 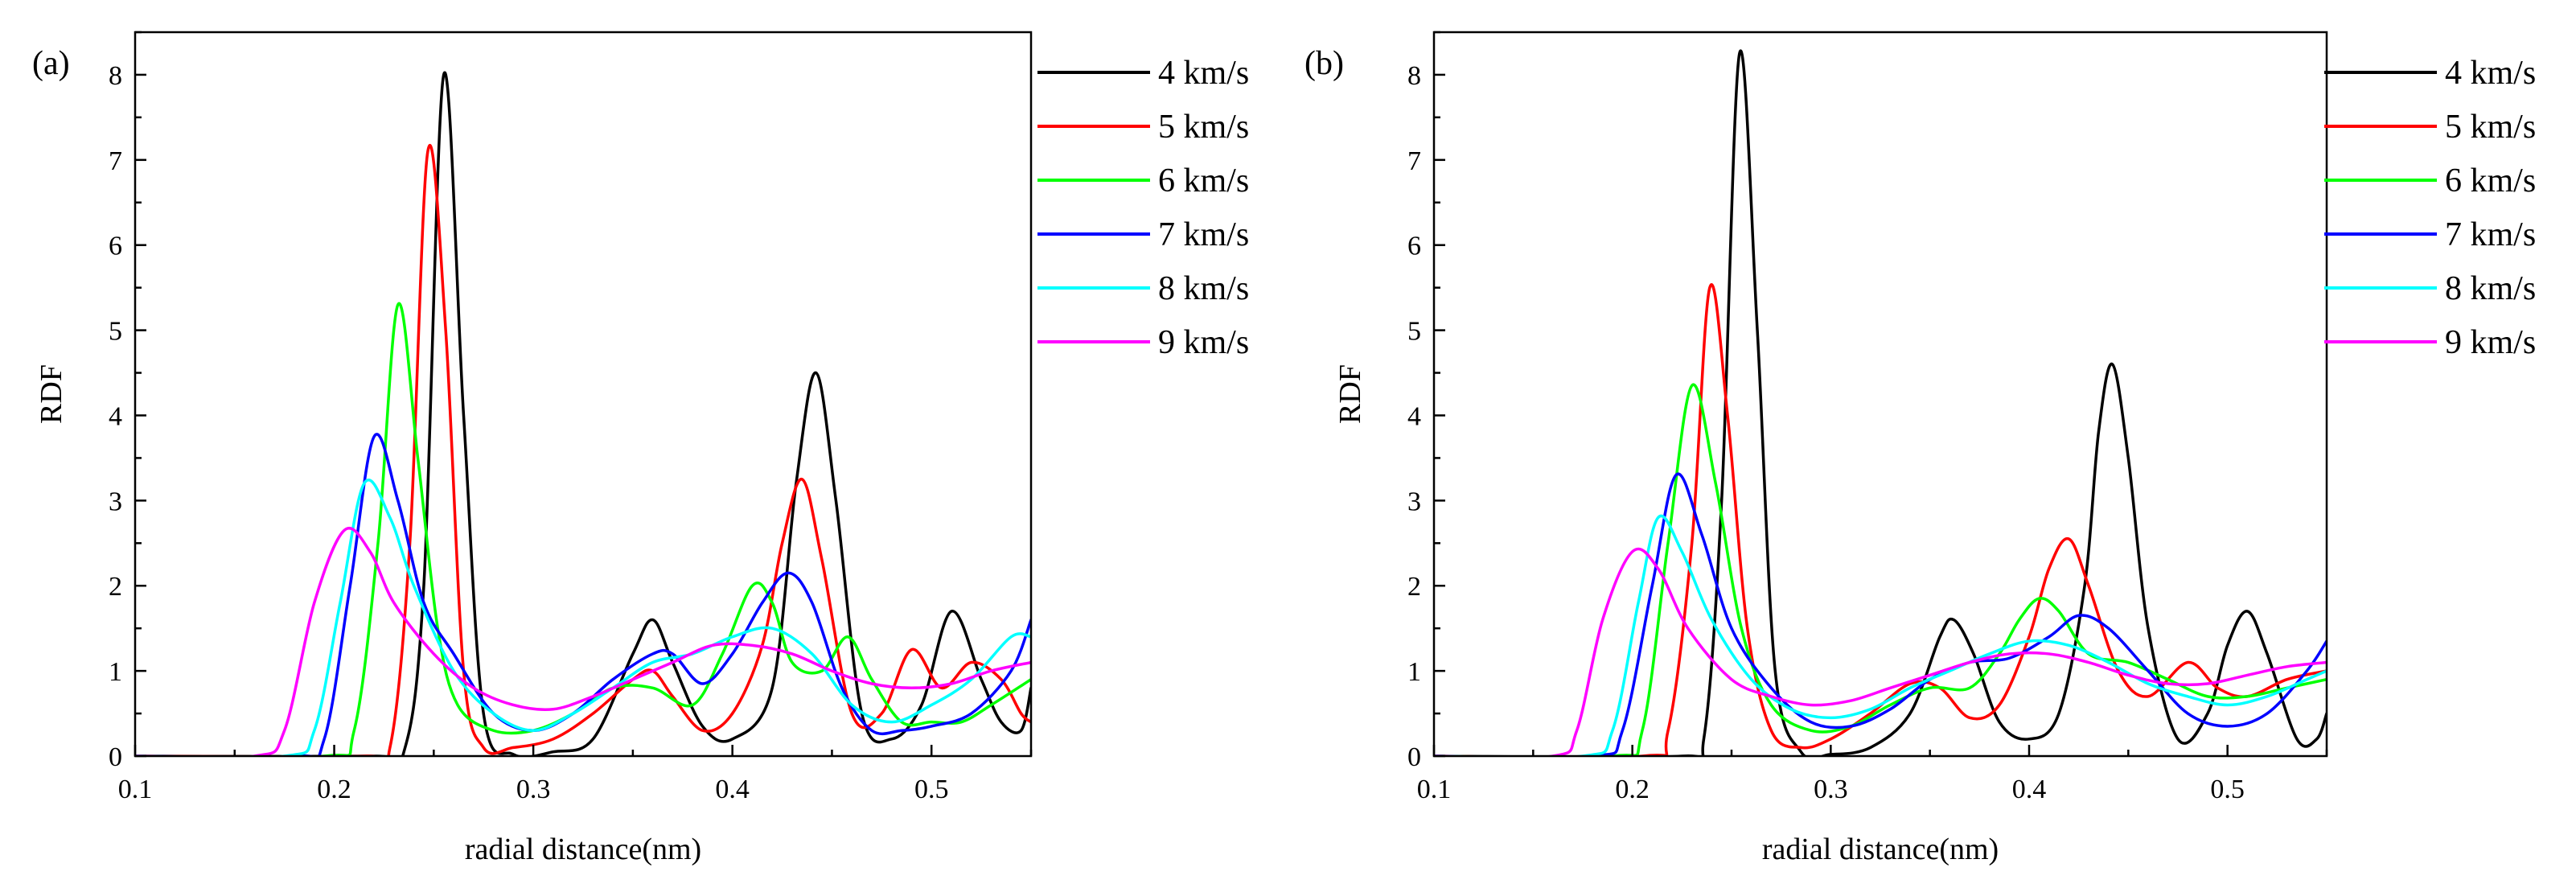 What do you see at coordinates (1324, 64) in the screenshot?
I see `panel-label: (b)` at bounding box center [1324, 64].